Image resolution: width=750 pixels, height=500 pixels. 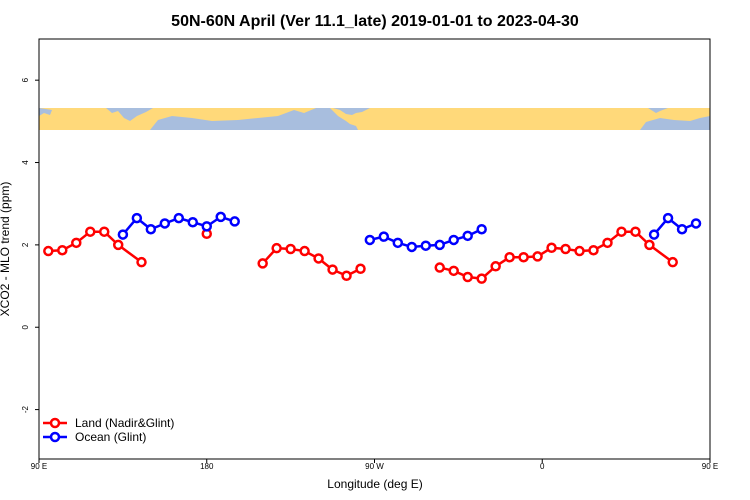 What do you see at coordinates (542, 466) in the screenshot?
I see `x-tick-label: 0` at bounding box center [542, 466].